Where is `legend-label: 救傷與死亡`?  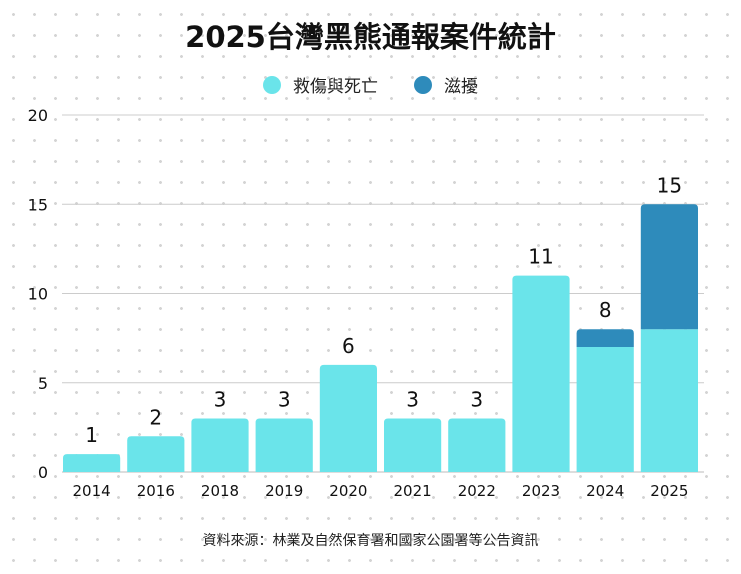 legend-label: 救傷與死亡 is located at coordinates (335, 87).